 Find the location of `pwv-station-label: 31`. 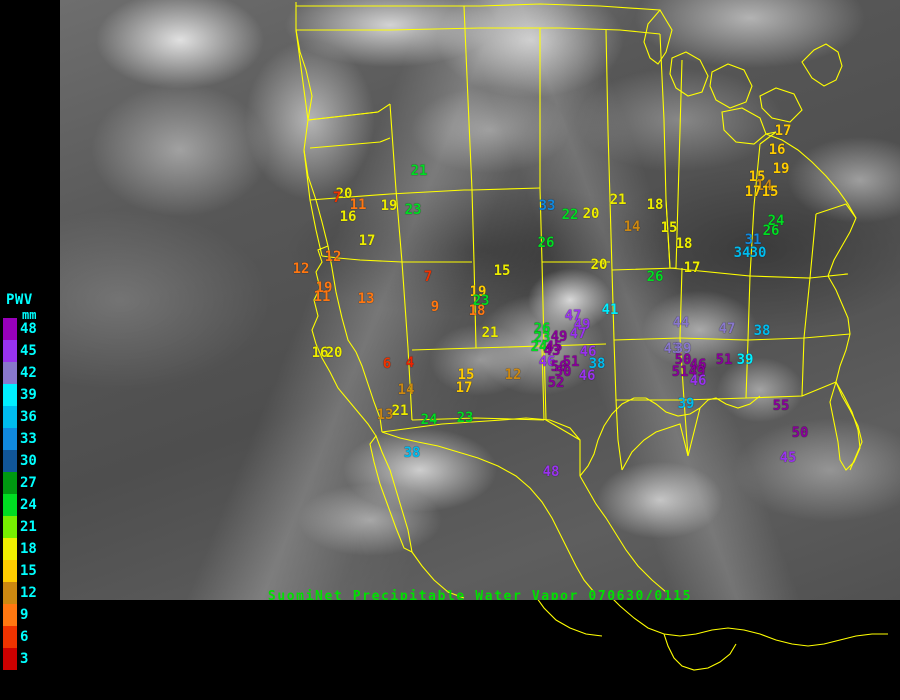

pwv-station-label: 31 is located at coordinates (753, 240).